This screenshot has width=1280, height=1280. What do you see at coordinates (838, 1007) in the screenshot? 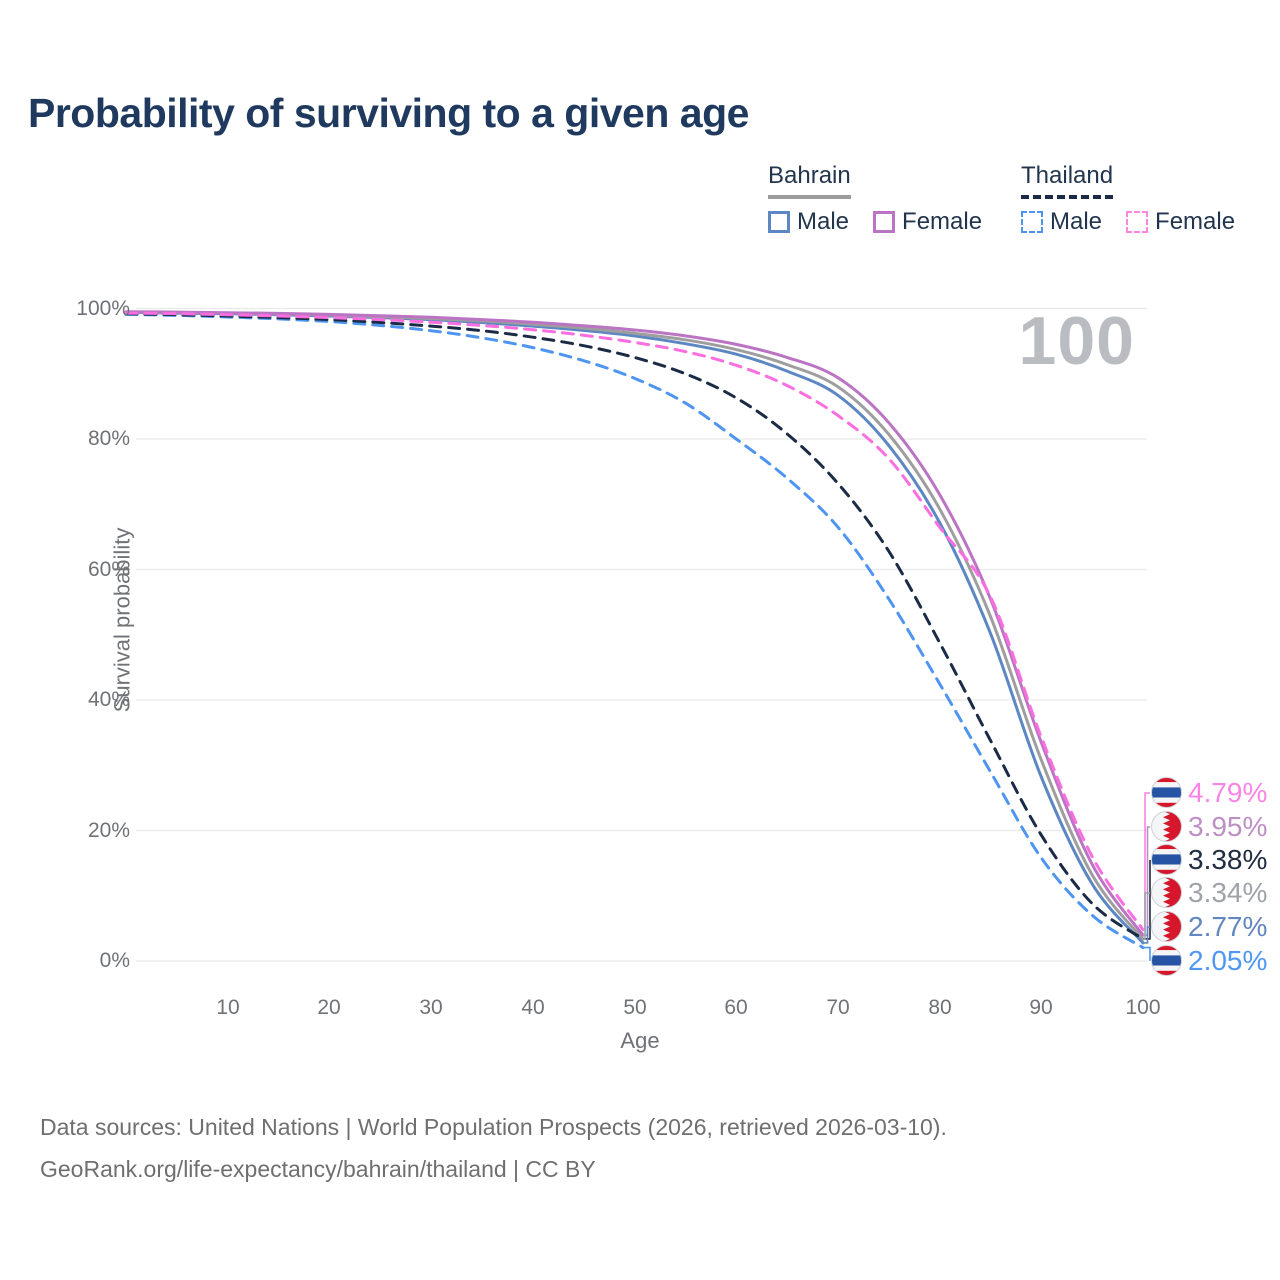
I see `x-tick-label: 70` at bounding box center [838, 1007].